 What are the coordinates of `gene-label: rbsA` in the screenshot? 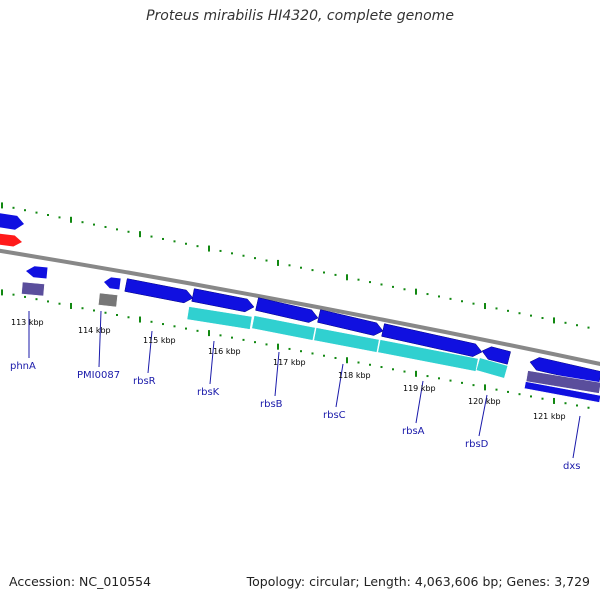 It's located at (413, 431).